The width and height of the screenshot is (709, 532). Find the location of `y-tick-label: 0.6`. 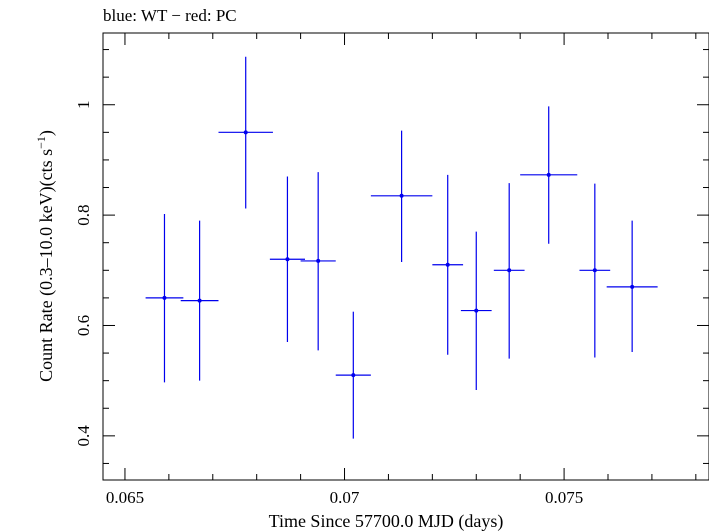

y-tick-label: 0.6 is located at coordinates (83, 325).